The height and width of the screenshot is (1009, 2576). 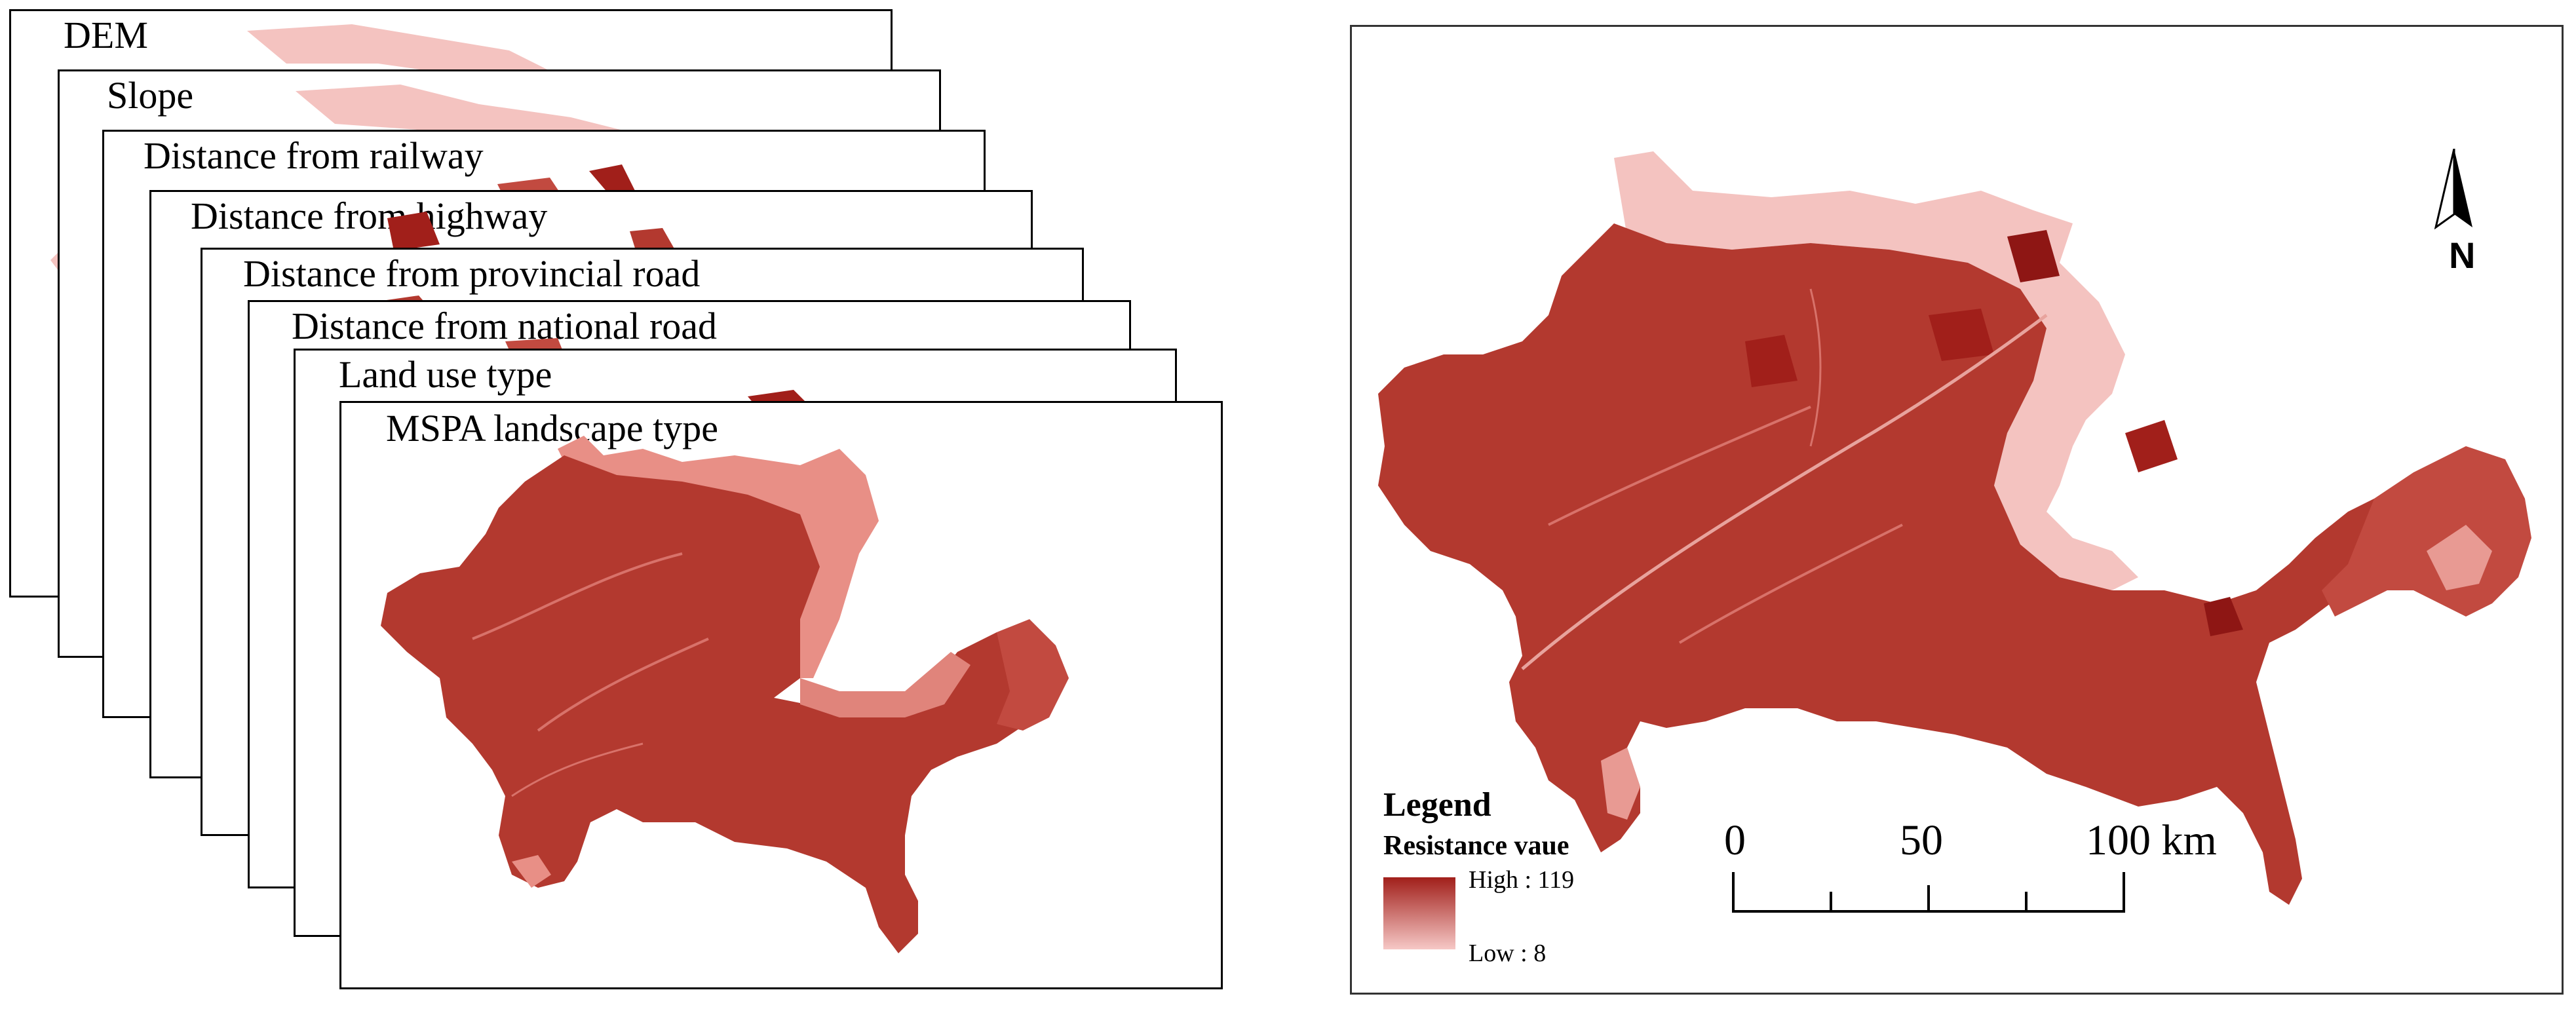 What do you see at coordinates (505, 326) in the screenshot?
I see `layer-title: Distance from national road` at bounding box center [505, 326].